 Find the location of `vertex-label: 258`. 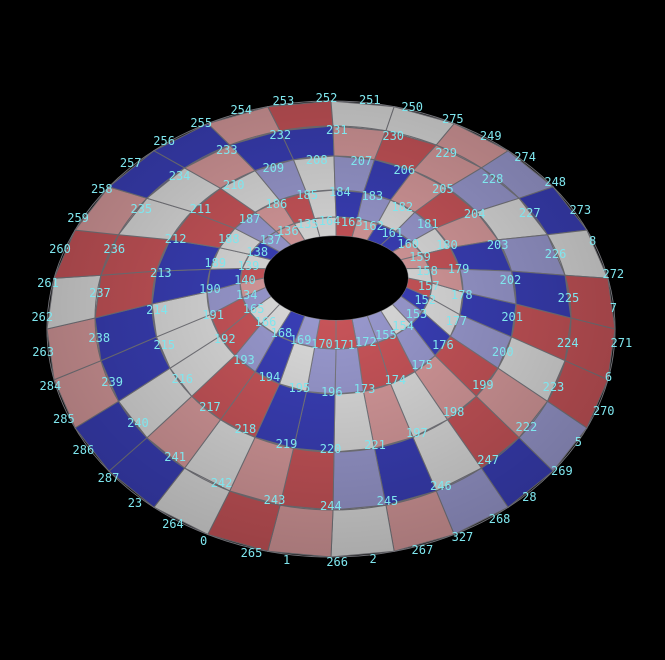

vertex-label: 258 is located at coordinates (101, 188).